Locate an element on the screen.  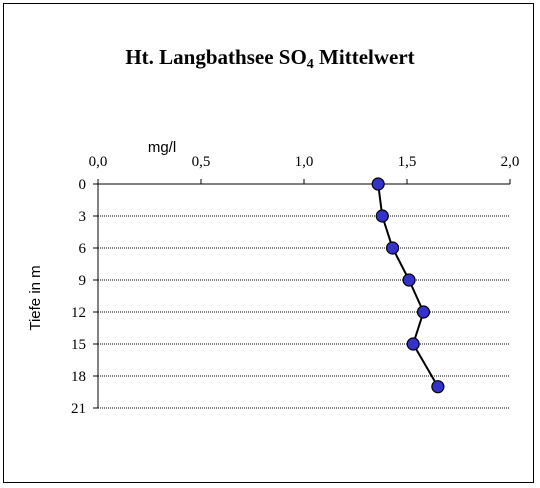
series-group is located at coordinates (408, 285).